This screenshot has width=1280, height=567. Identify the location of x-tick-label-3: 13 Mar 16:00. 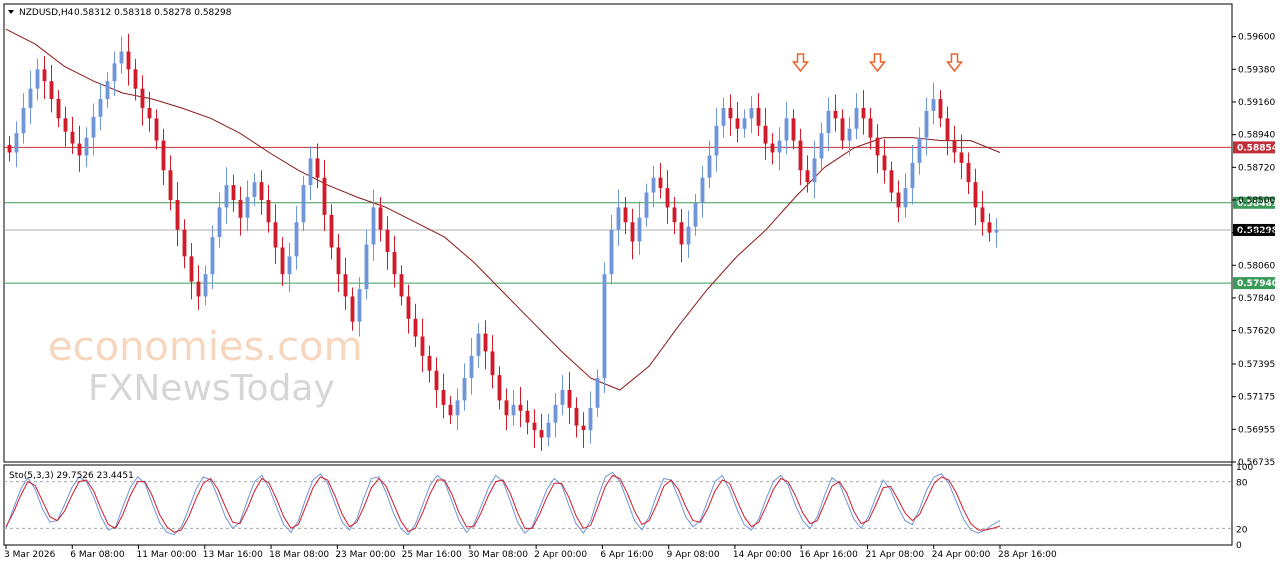
(233, 555).